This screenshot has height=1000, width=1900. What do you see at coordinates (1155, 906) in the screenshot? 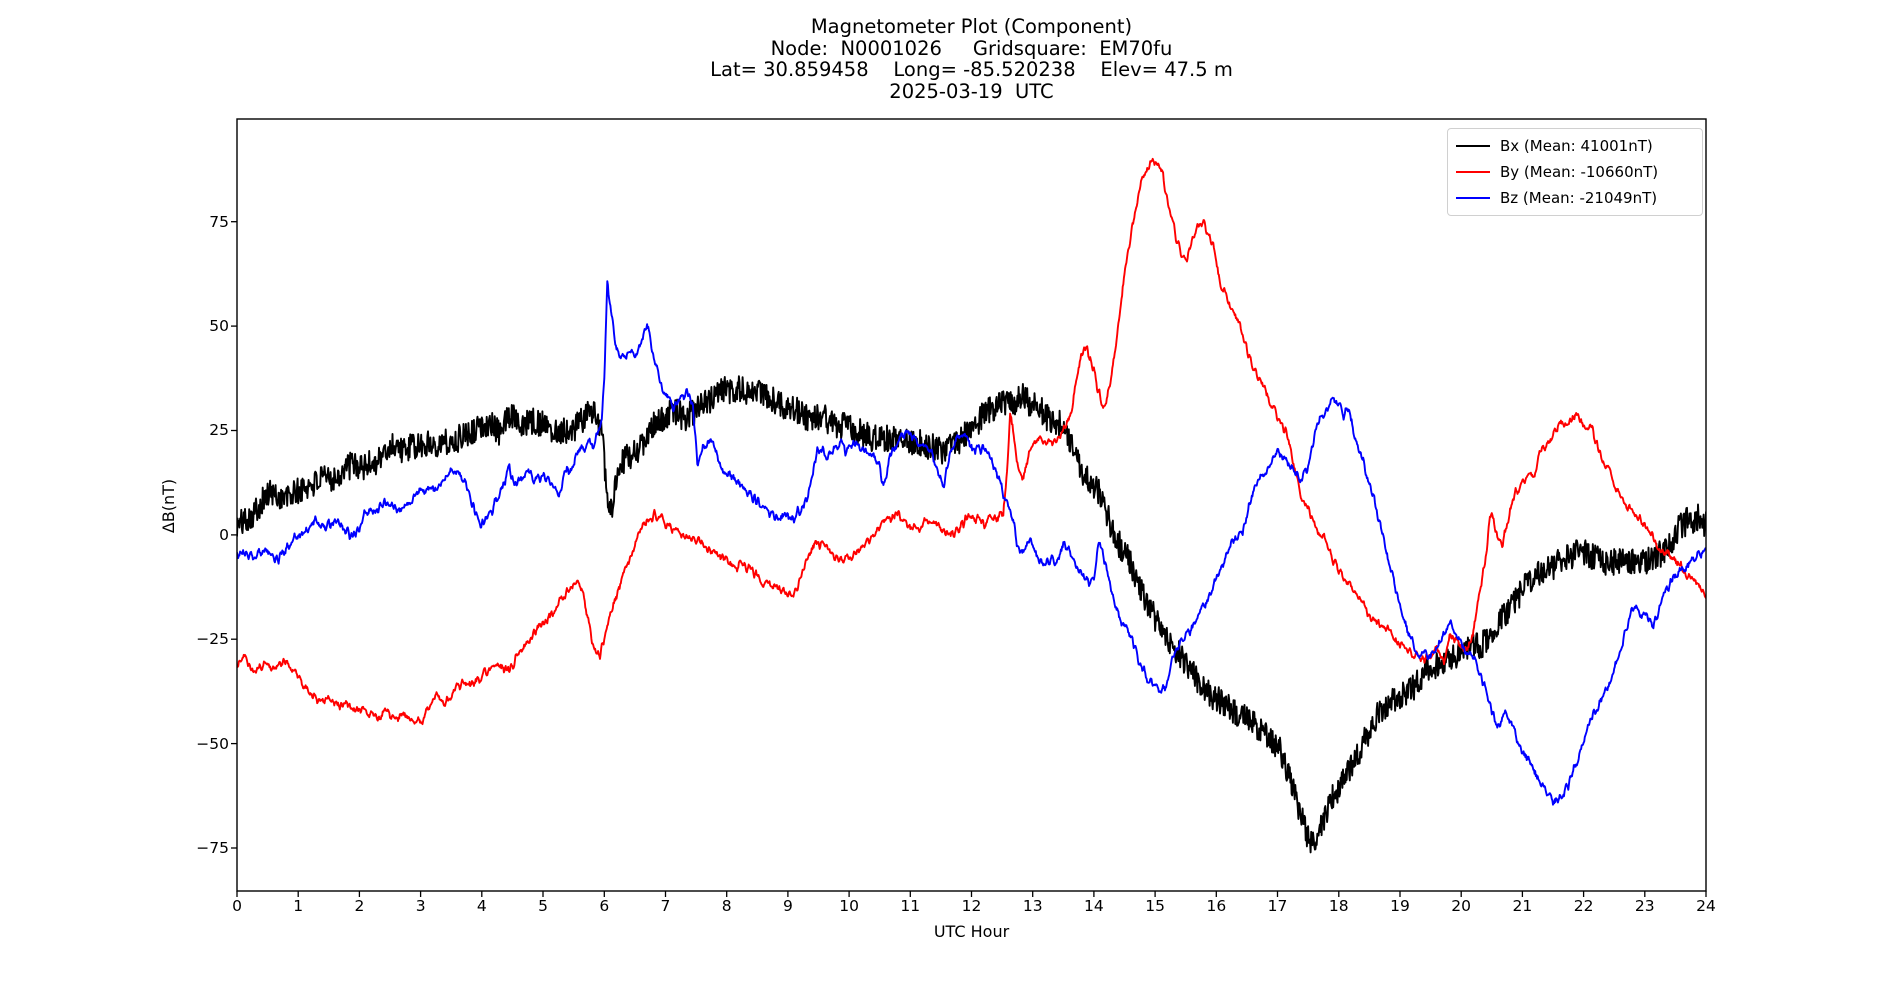
I see `x-tick-label: 15` at bounding box center [1155, 906].